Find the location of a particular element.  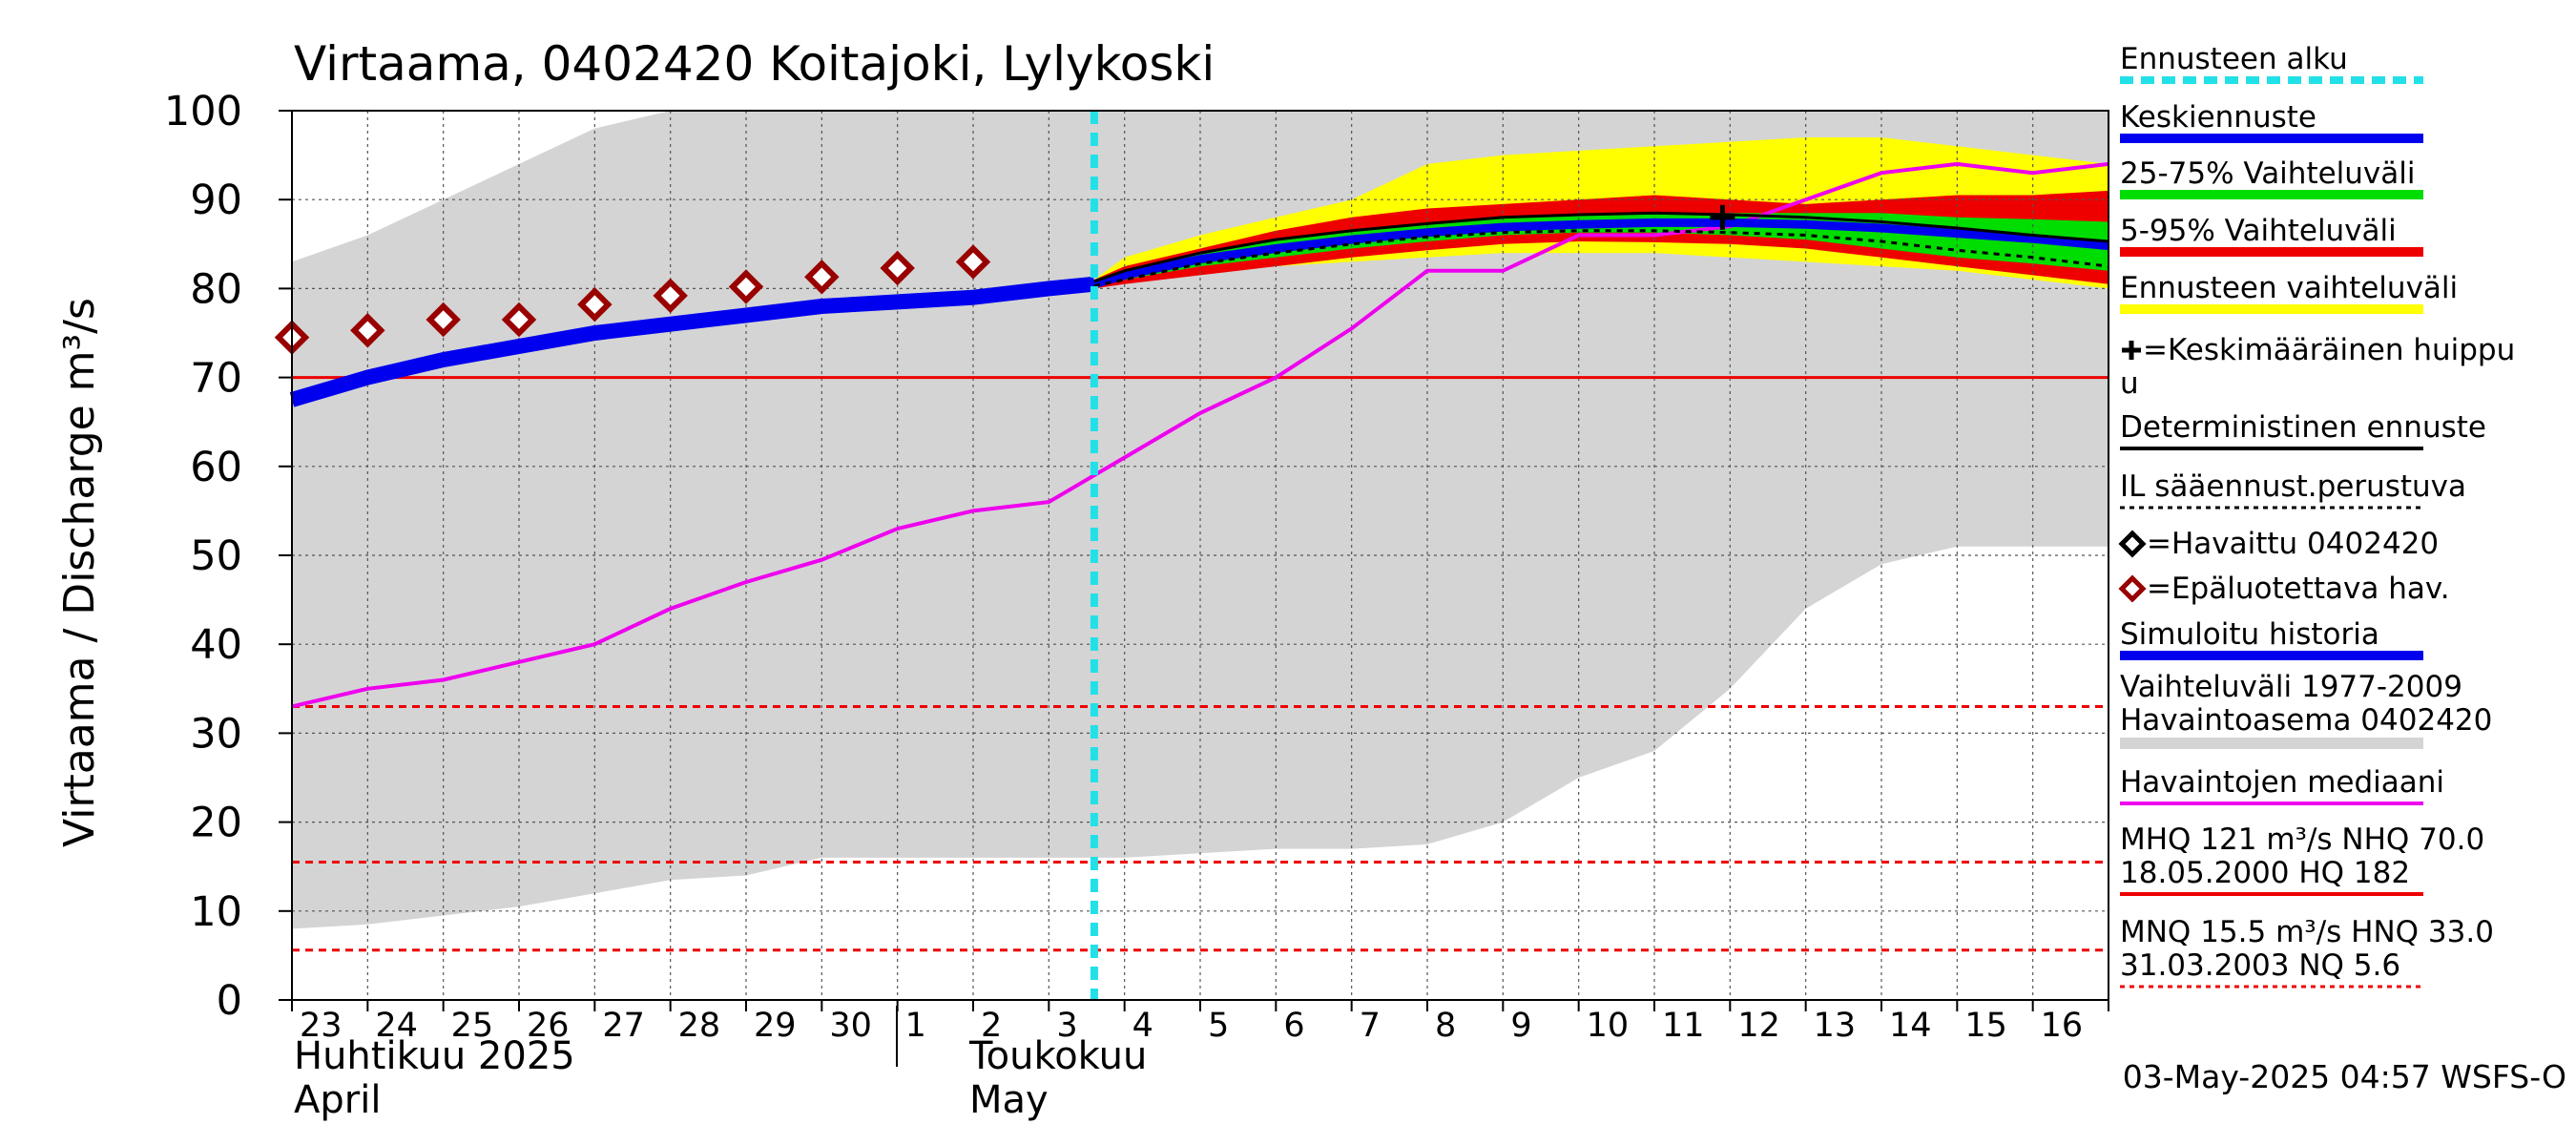

y-tick-label: 70 is located at coordinates (216, 379).